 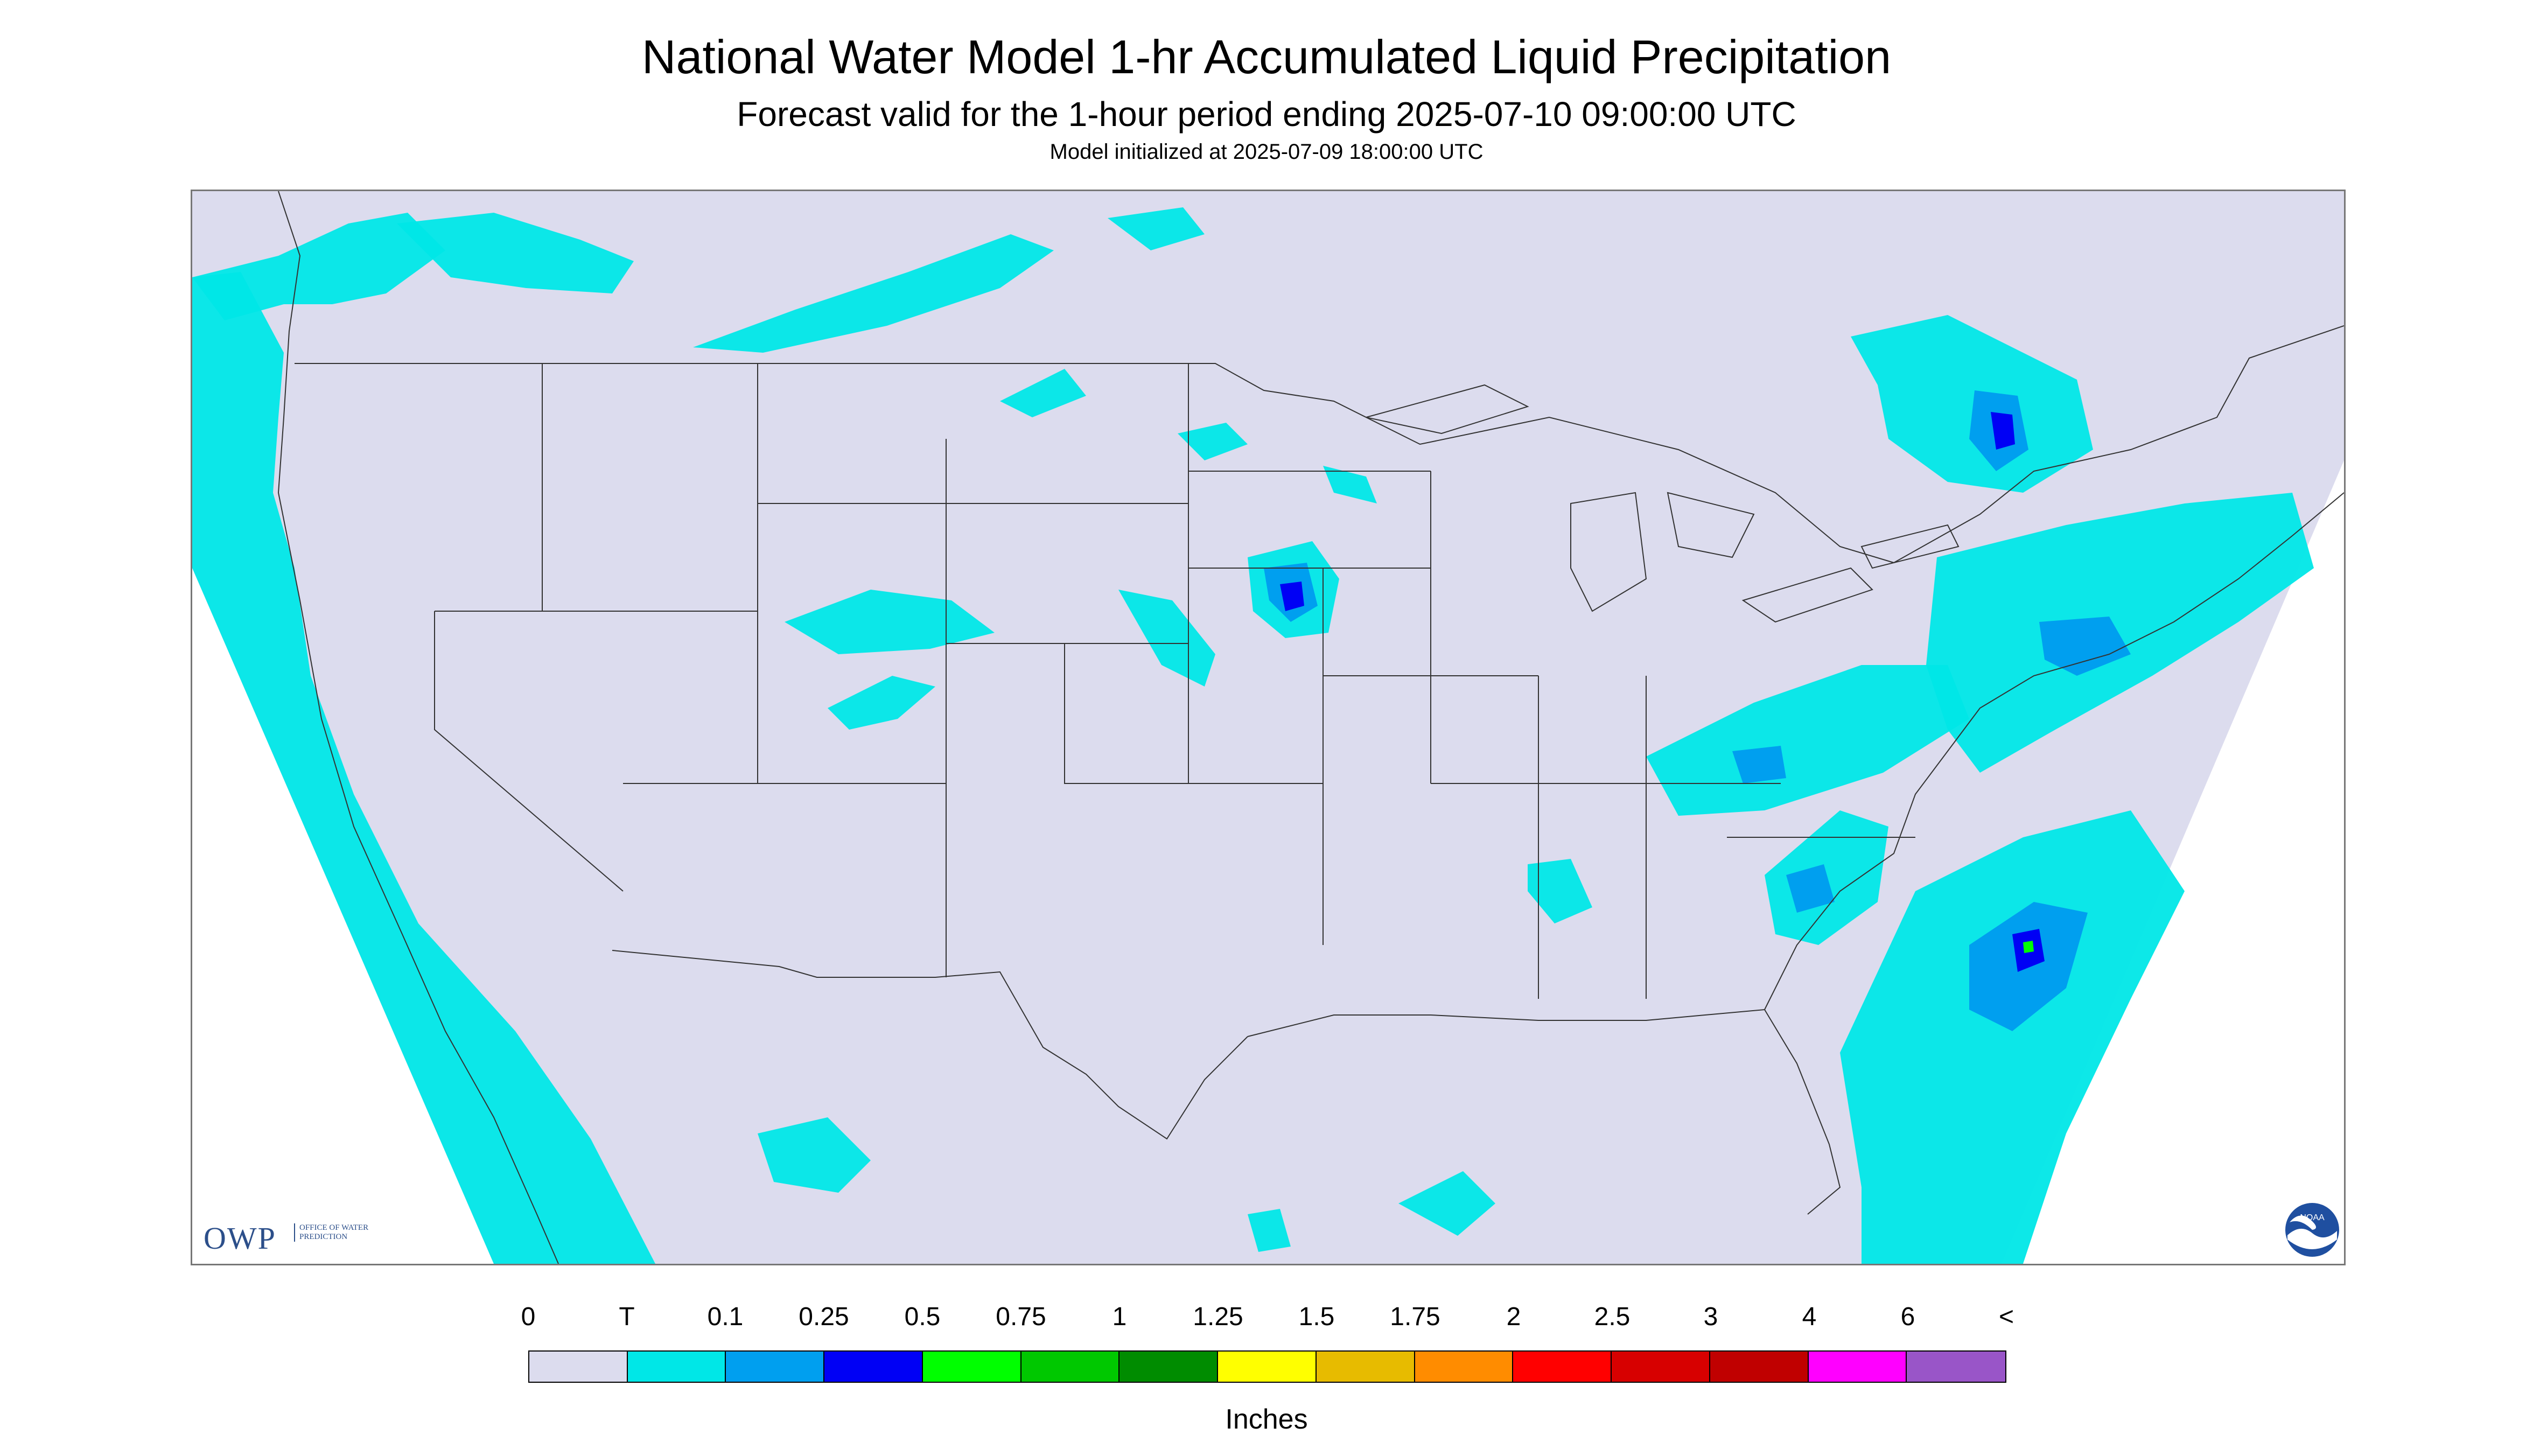 What do you see at coordinates (1218, 1317) in the screenshot?
I see `legend-tick-label: 1.25` at bounding box center [1218, 1317].